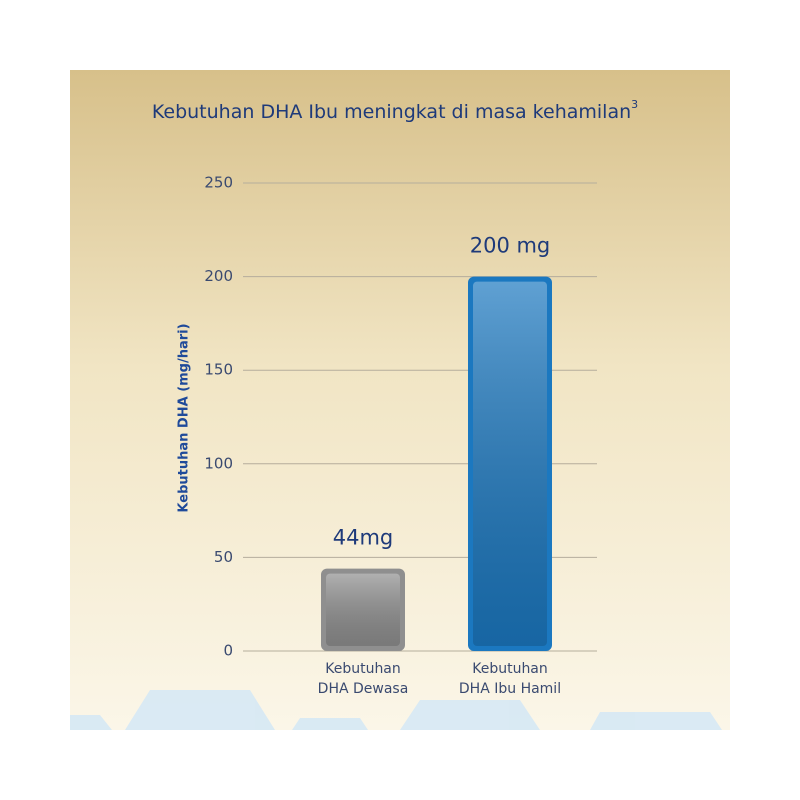 The height and width of the screenshot is (800, 800). Describe the element at coordinates (184, 417) in the screenshot. I see `y-axis-label: Kebutuhan DHA (mg/hari)` at that location.